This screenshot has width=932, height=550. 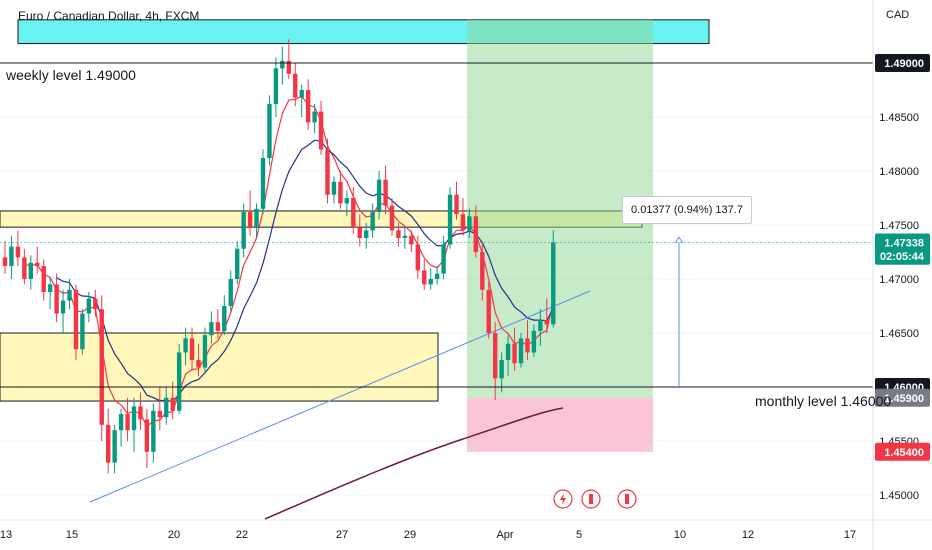 I want to click on time-tick-label: 10, so click(x=680, y=535).